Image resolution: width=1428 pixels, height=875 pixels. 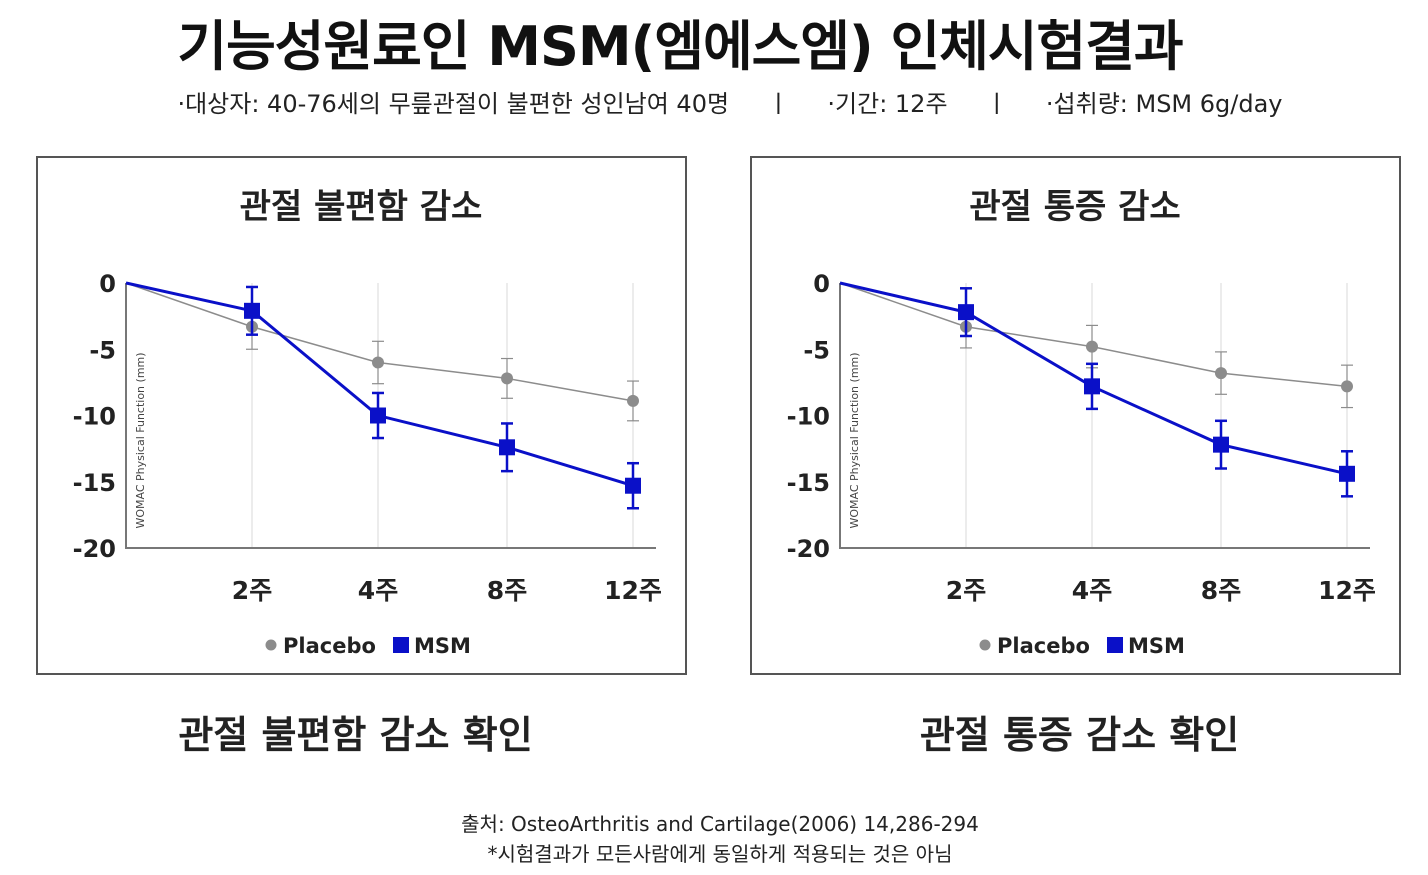 I want to click on caption-pain: 관절 통증 감소 확인, so click(x=1079, y=735).